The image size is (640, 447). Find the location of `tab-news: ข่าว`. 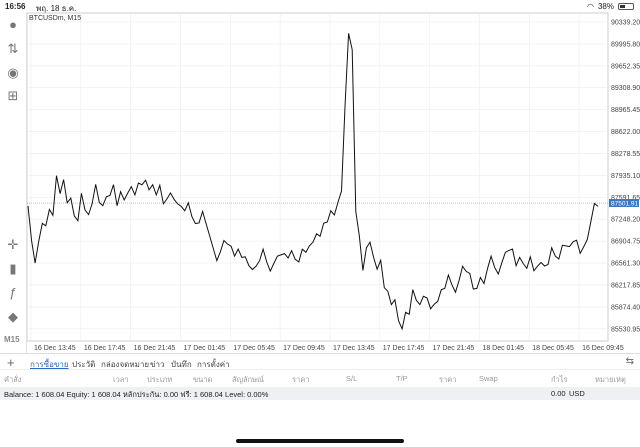

tab-news: ข่าว is located at coordinates (157, 364).